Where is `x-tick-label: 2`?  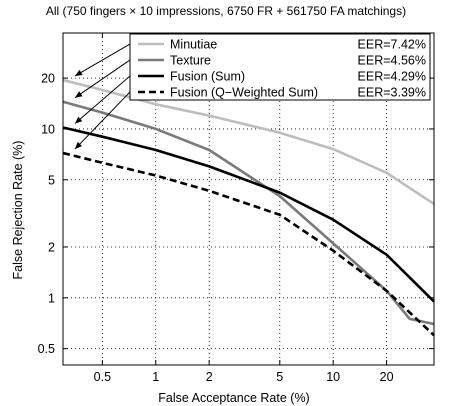
x-tick-label: 2 is located at coordinates (209, 377).